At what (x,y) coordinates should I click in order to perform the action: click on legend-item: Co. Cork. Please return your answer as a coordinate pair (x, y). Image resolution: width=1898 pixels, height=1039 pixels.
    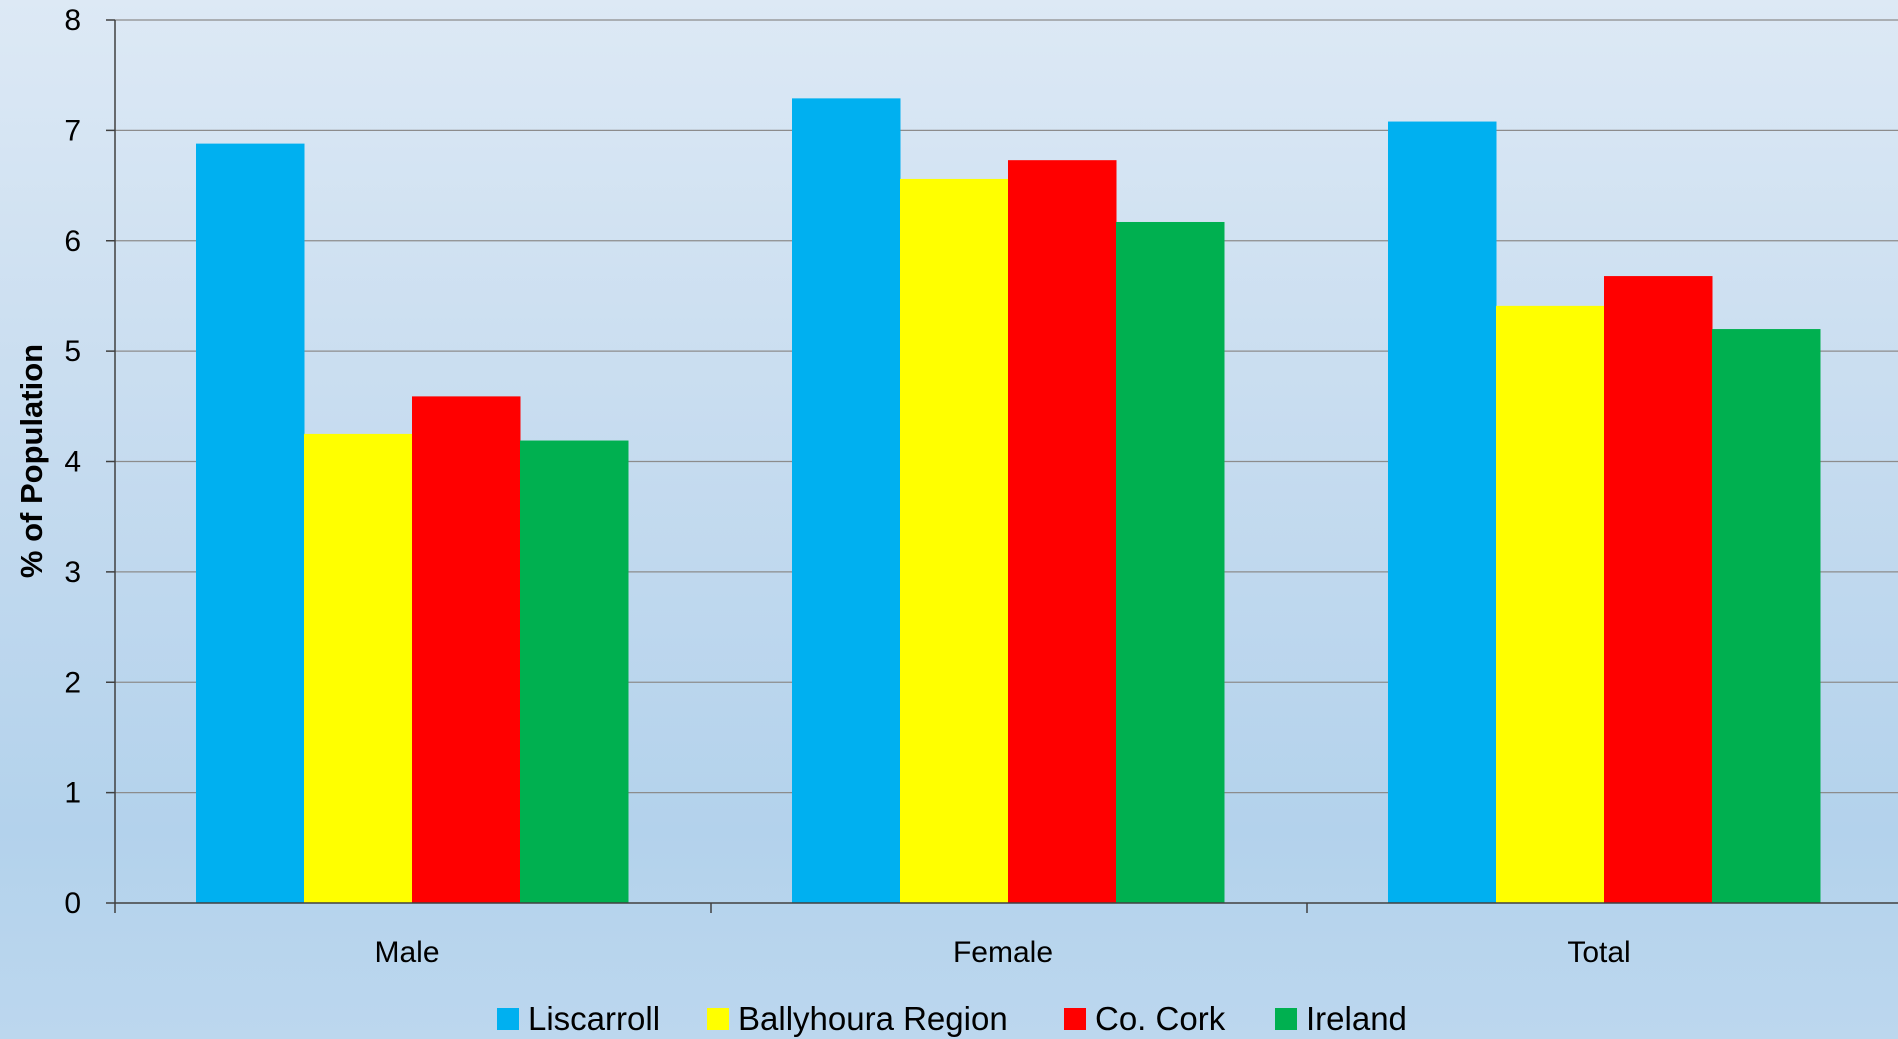
    Looking at the image, I should click on (1145, 1018).